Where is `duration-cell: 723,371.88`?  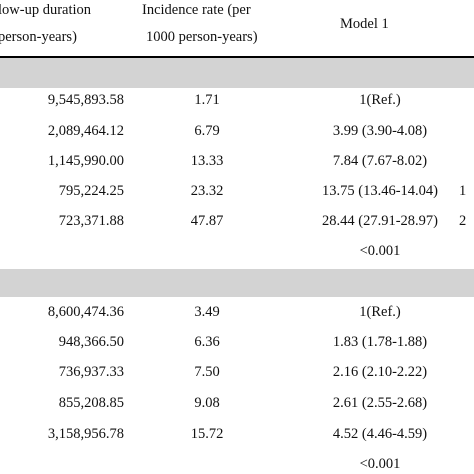
duration-cell: 723,371.88 is located at coordinates (91, 221).